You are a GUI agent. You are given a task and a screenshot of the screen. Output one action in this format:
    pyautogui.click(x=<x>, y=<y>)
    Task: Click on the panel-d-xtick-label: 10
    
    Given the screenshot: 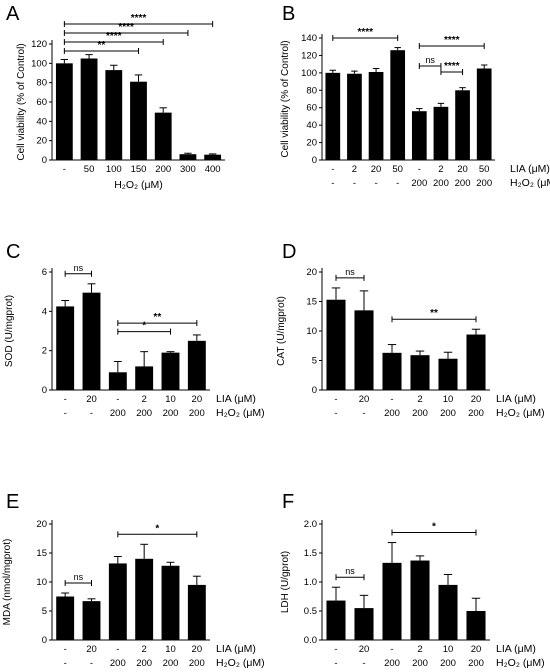 What is the action you would take?
    pyautogui.click(x=448, y=399)
    